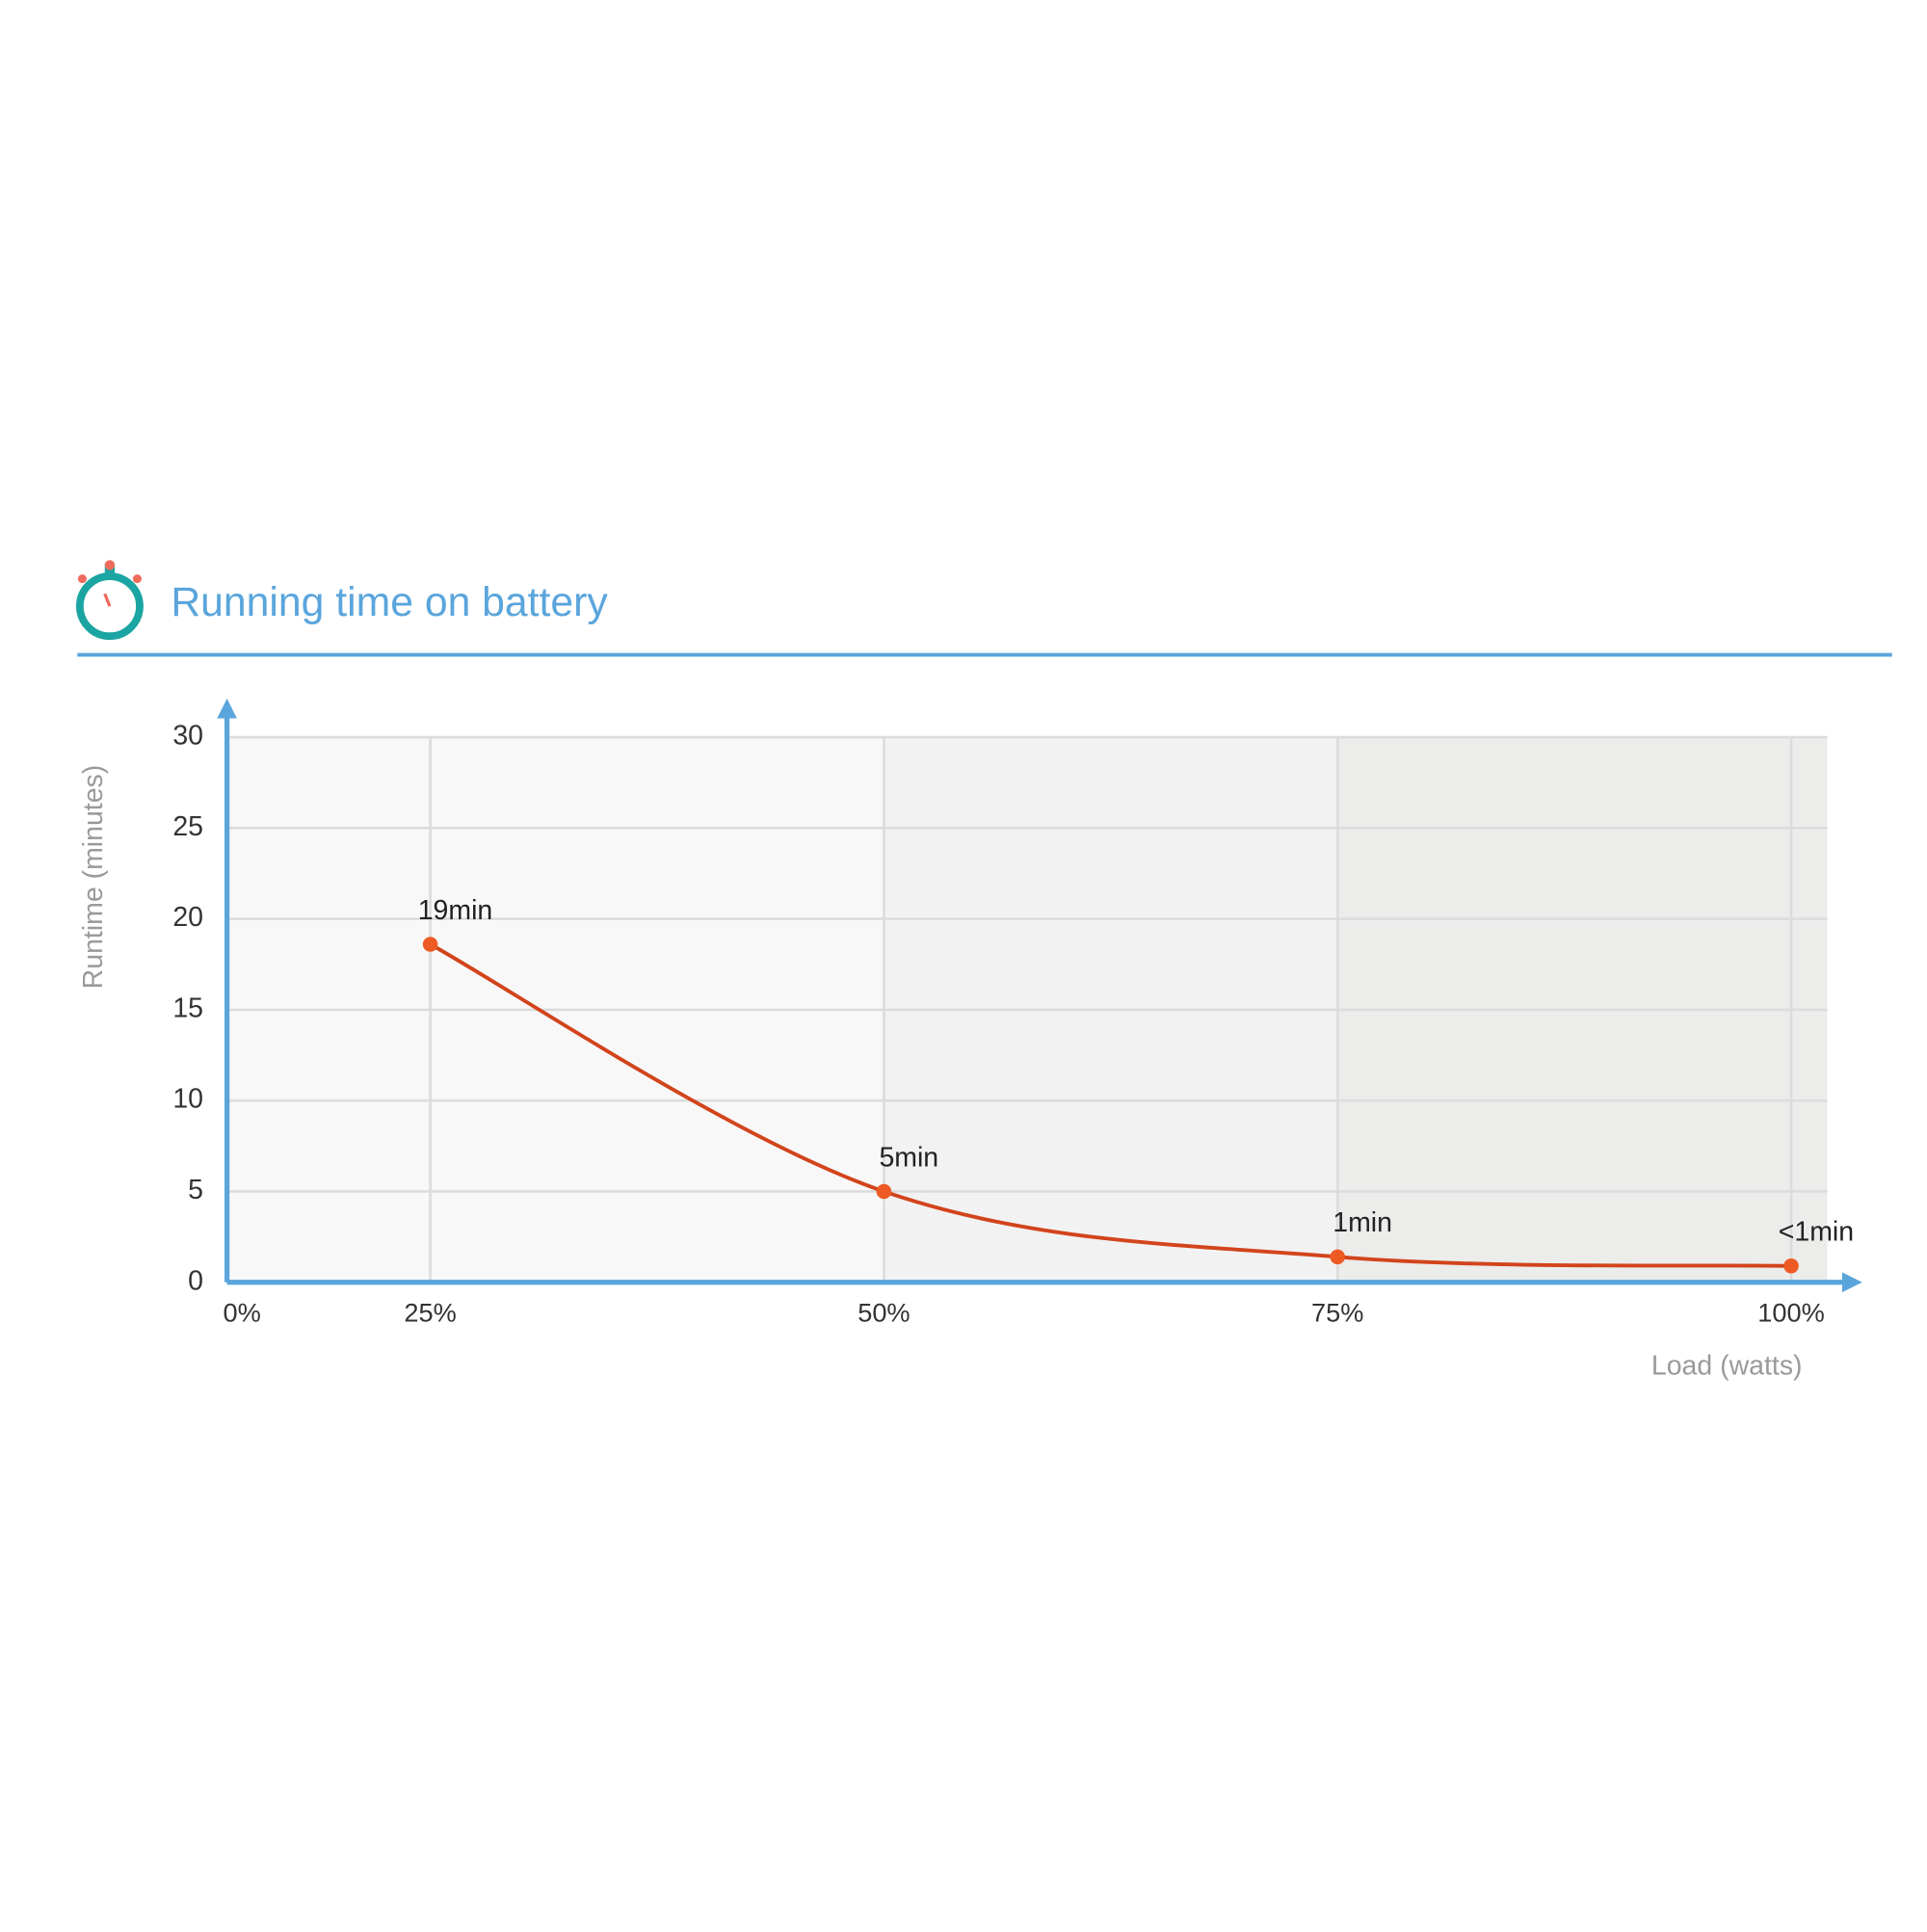 Image resolution: width=1927 pixels, height=1932 pixels. Describe the element at coordinates (109, 600) in the screenshot. I see `stopwatch-icon` at that location.